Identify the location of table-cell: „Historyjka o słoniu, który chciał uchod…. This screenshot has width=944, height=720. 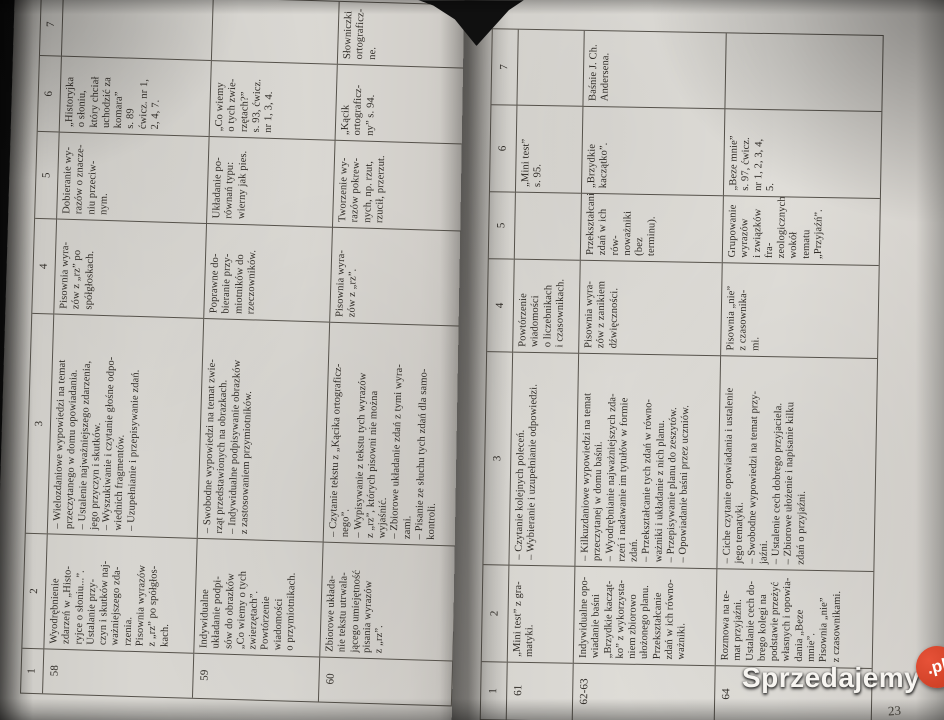
(135, 96).